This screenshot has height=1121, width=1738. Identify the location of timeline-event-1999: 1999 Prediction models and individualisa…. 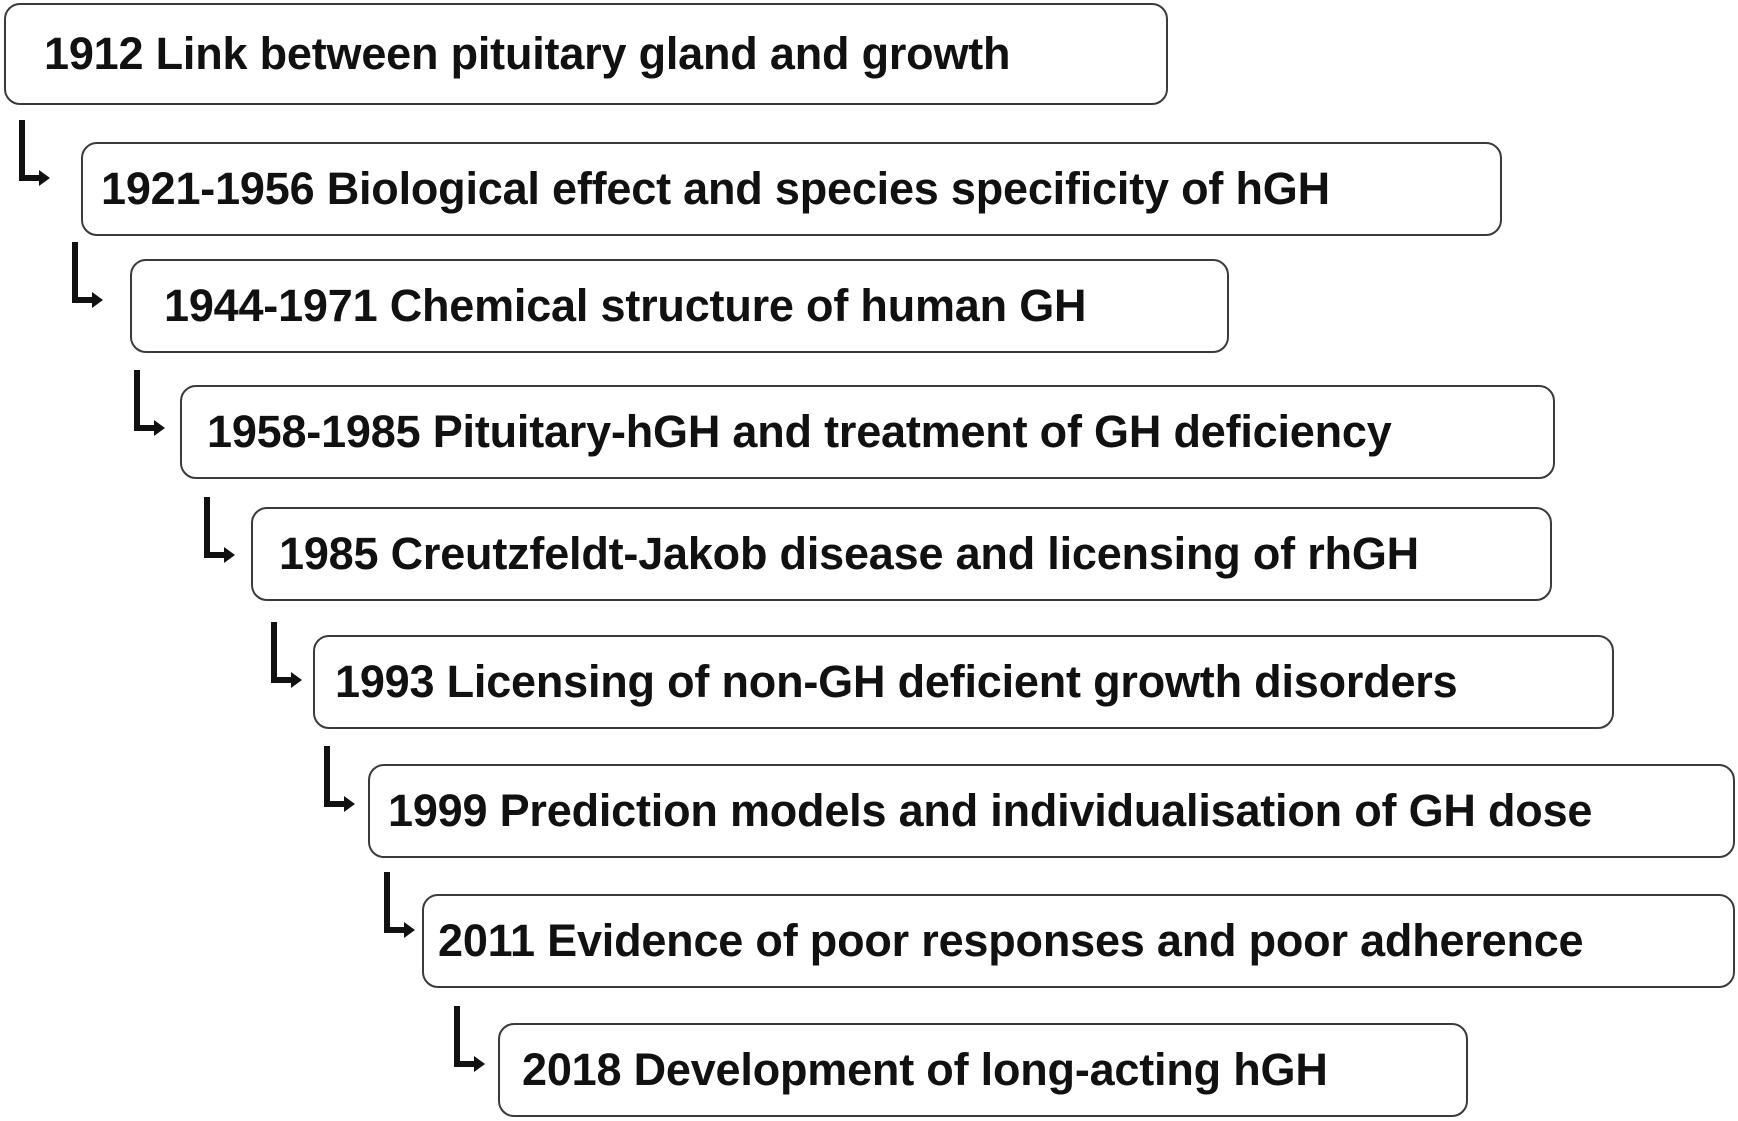
(1051, 811).